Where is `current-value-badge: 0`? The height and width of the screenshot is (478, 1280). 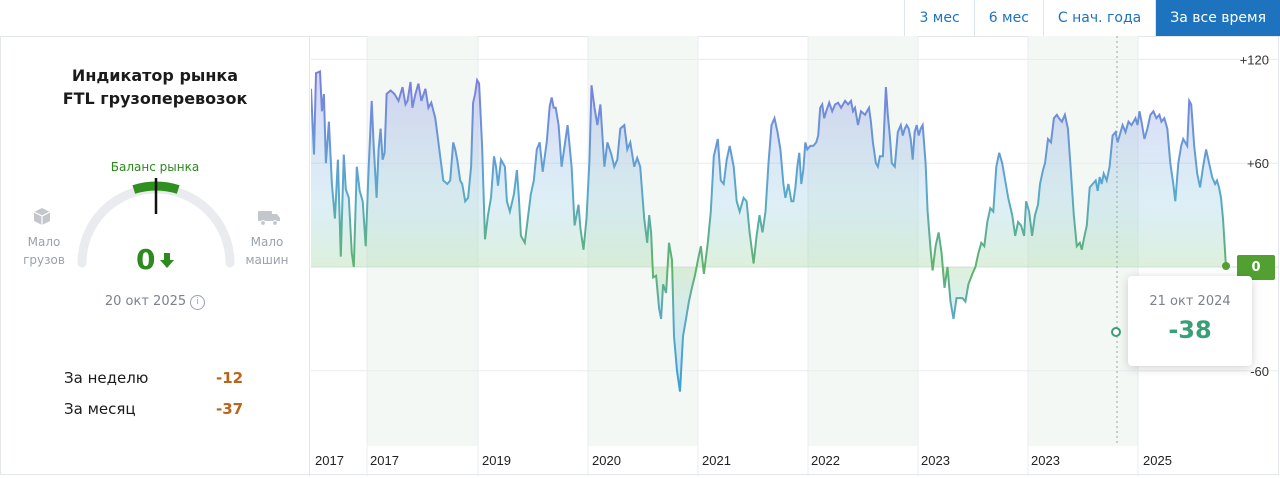 current-value-badge: 0 is located at coordinates (1256, 267).